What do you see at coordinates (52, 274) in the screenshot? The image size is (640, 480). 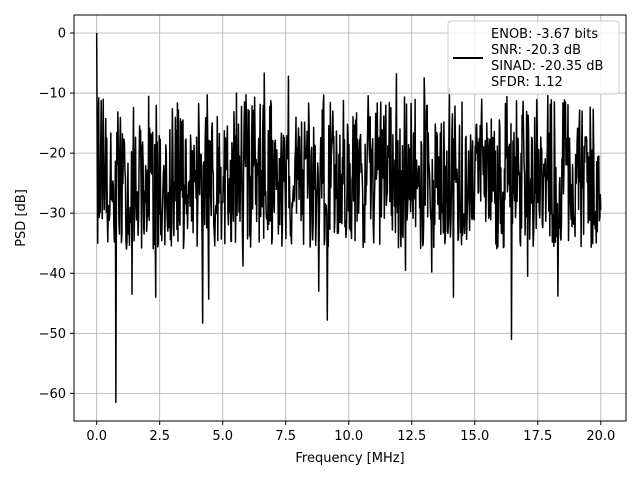 I see `y-tick-label: −40` at bounding box center [52, 274].